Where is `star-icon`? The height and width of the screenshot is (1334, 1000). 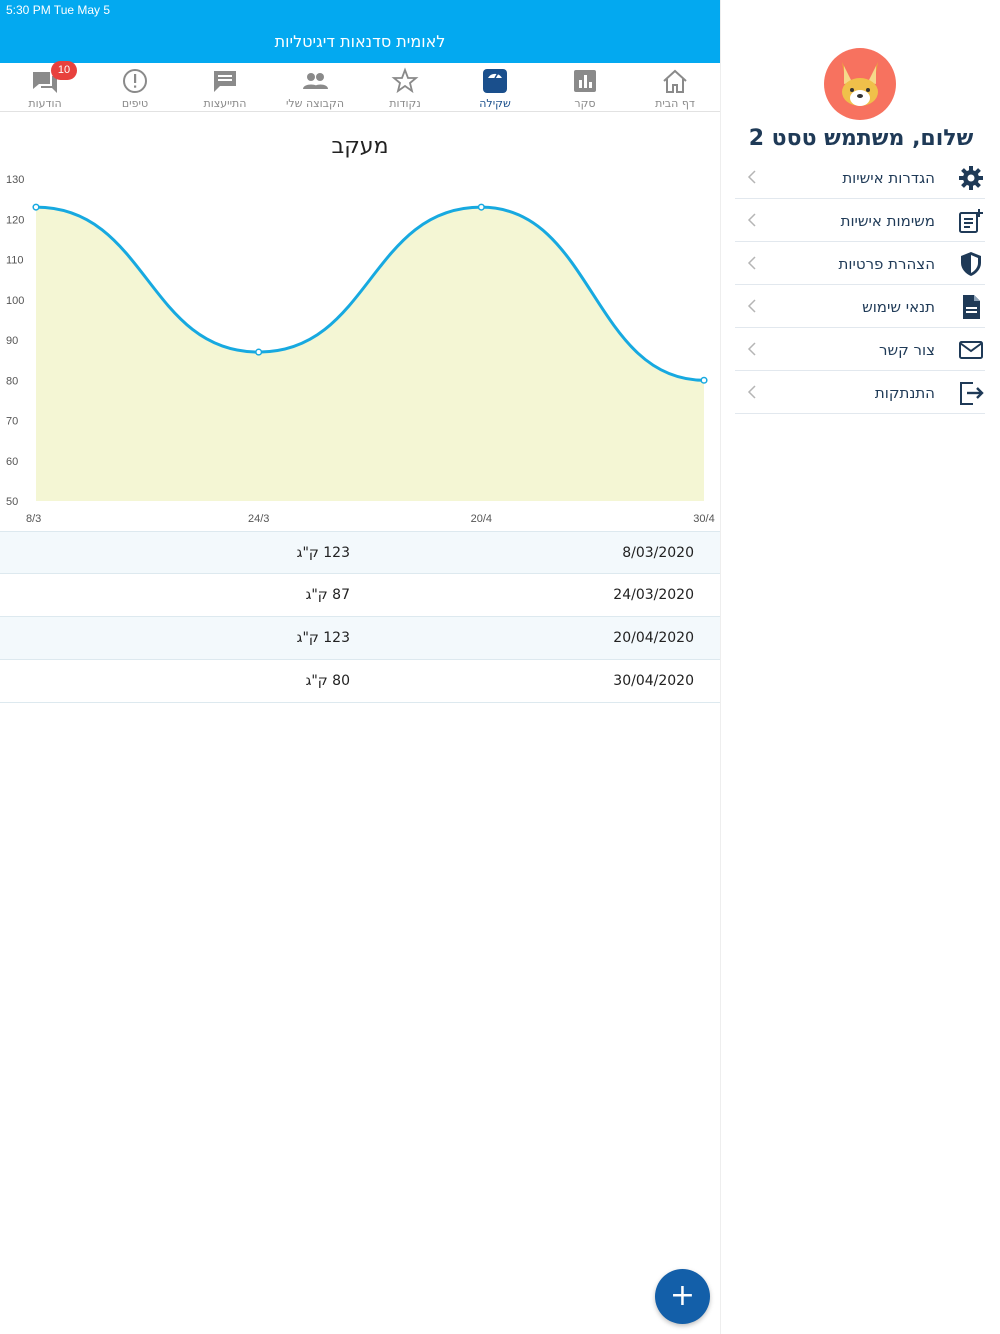
star-icon is located at coordinates (405, 80).